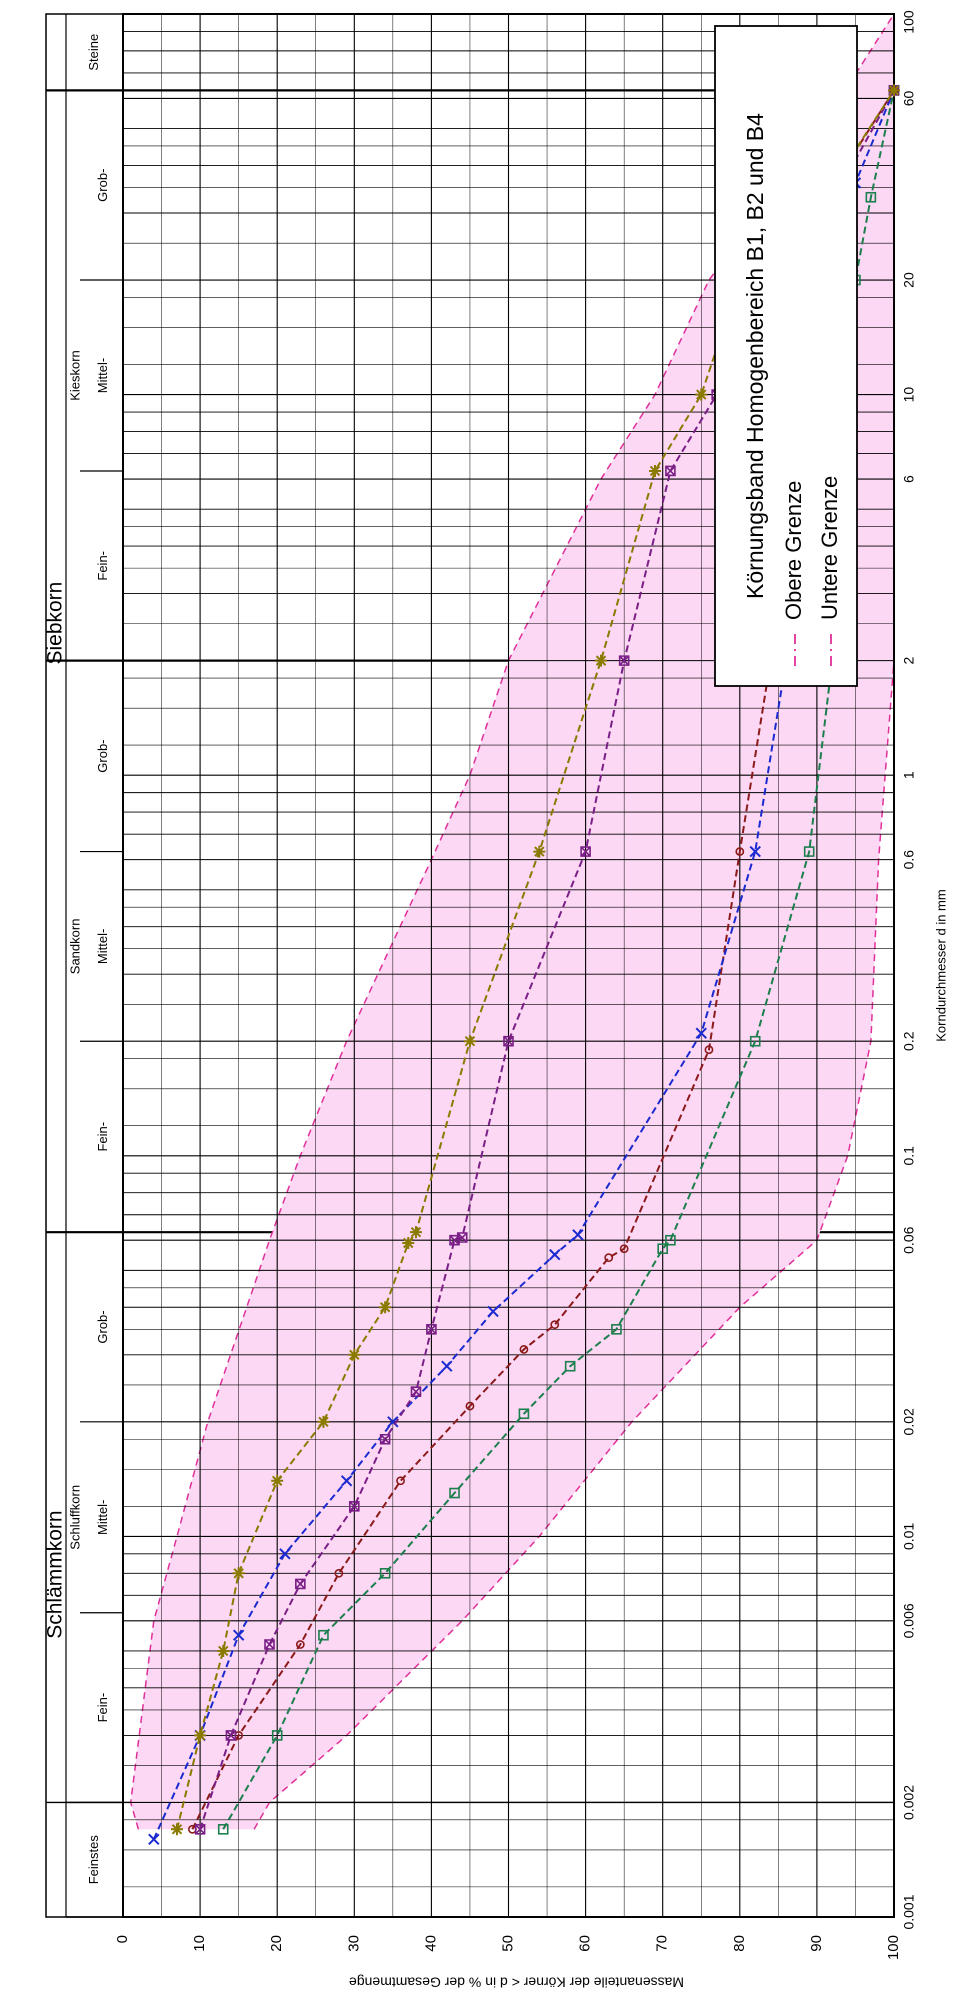  Describe the element at coordinates (585, 1943) in the screenshot. I see `y-tick-label: 60` at that location.